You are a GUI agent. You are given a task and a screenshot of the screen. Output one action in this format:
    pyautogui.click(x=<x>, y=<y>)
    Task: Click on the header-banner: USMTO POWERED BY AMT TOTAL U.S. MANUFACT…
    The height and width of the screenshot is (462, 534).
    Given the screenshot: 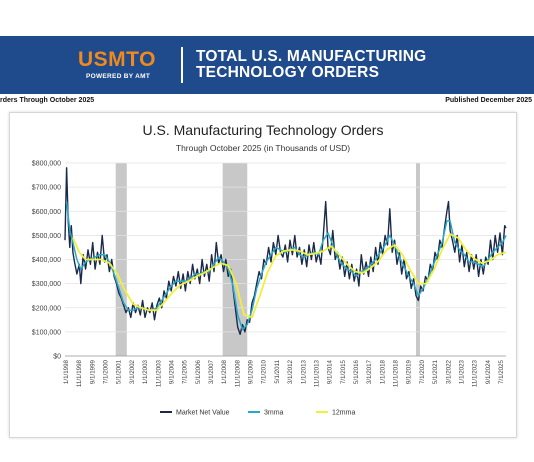 What is the action you would take?
    pyautogui.click(x=267, y=65)
    